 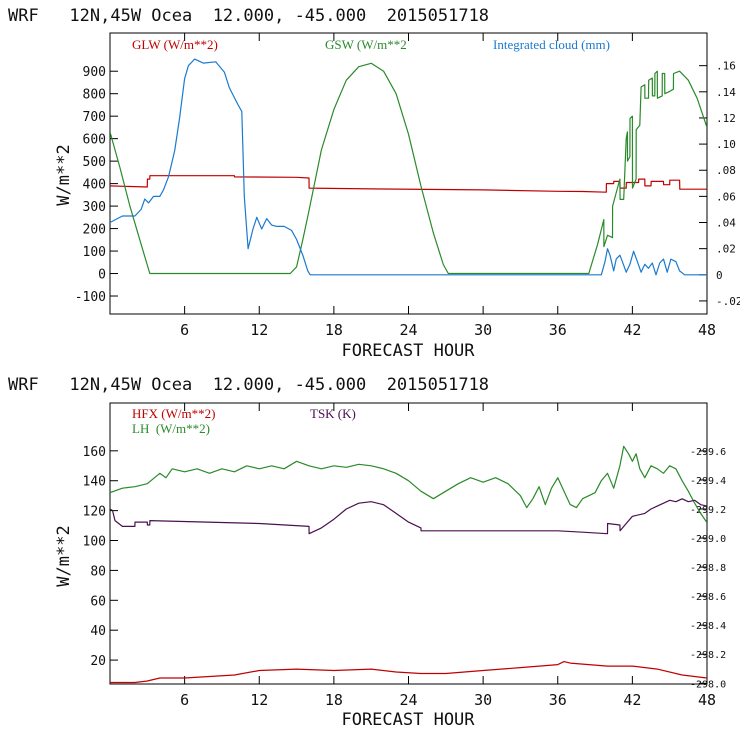 What do you see at coordinates (708, 626) in the screenshot?
I see `y2-tick-label: -298.4` at bounding box center [708, 626].